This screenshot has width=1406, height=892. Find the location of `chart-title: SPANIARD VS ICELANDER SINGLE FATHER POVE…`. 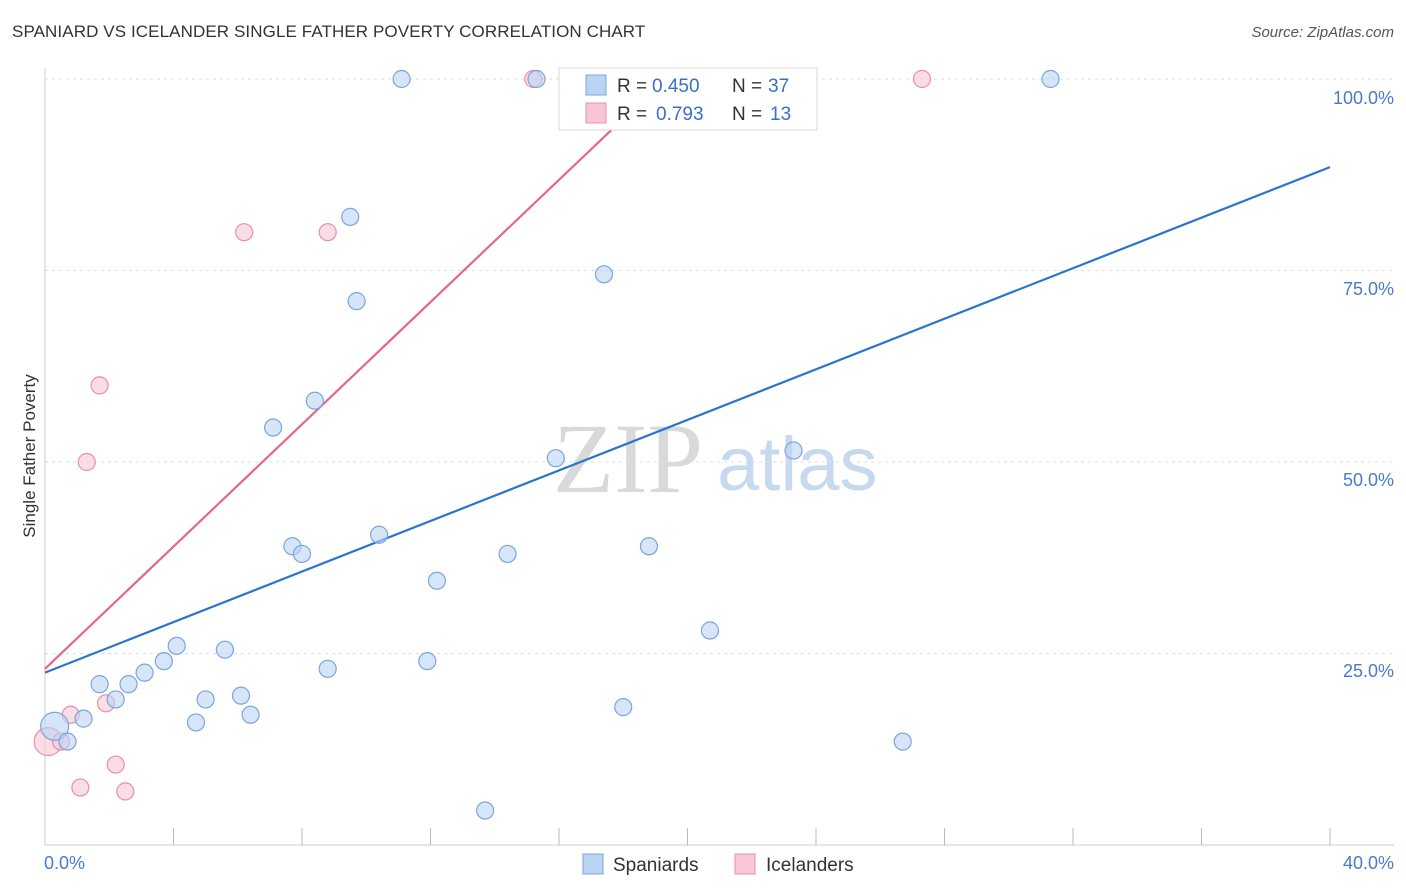

chart-title: SPANIARD VS ICELANDER SINGLE FATHER POVE… is located at coordinates (329, 31).